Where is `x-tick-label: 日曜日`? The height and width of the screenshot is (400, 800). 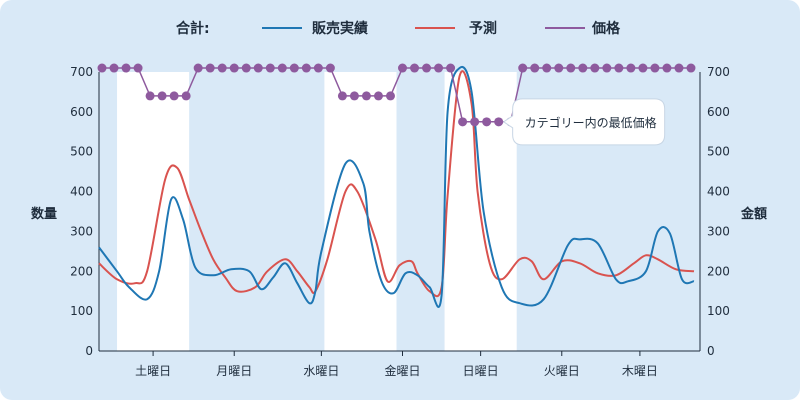 x-tick-label: 日曜日 is located at coordinates (481, 371).